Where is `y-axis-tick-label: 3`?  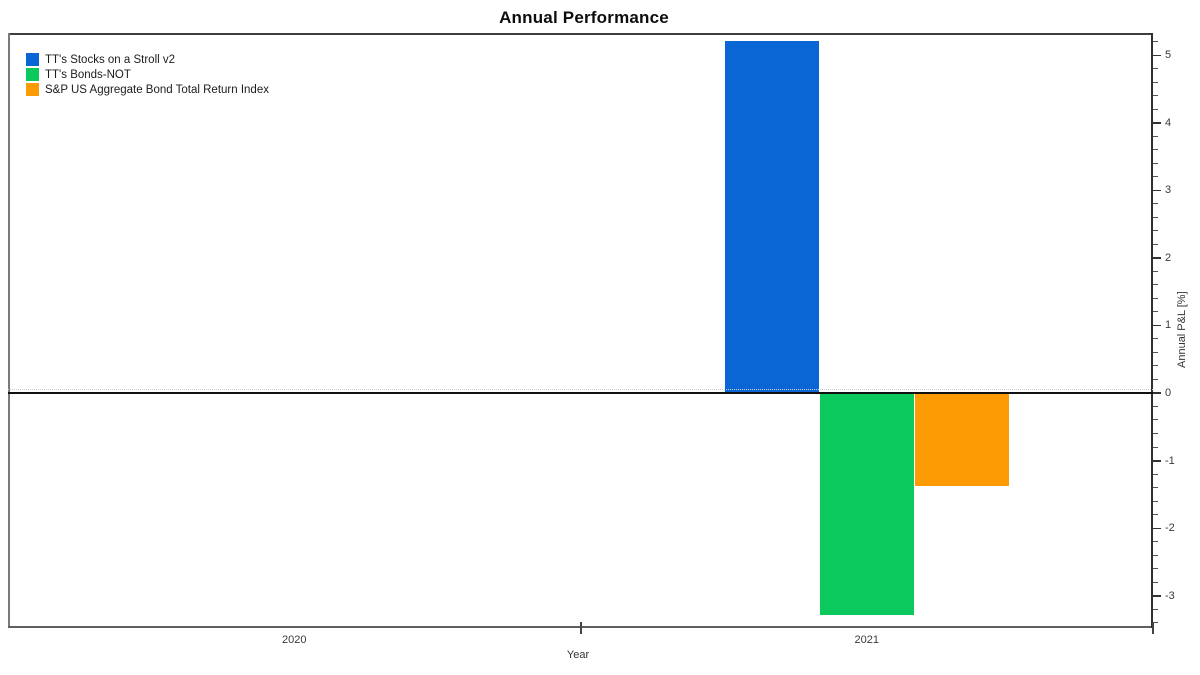 y-axis-tick-label: 3 is located at coordinates (1168, 190).